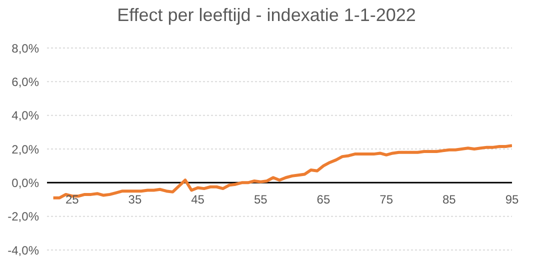 This screenshot has height=265, width=533. Describe the element at coordinates (26, 183) in the screenshot. I see `y-tick-label: 0,0%` at that location.